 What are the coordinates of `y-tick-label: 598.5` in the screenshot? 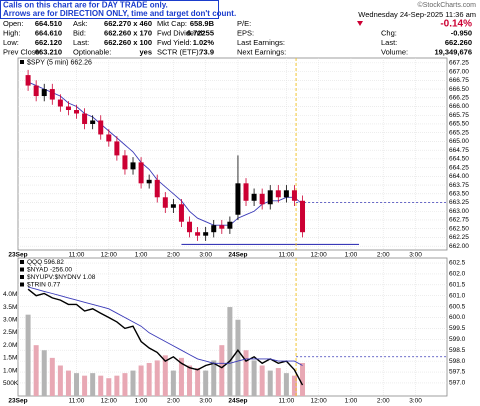 It's located at (457, 350).